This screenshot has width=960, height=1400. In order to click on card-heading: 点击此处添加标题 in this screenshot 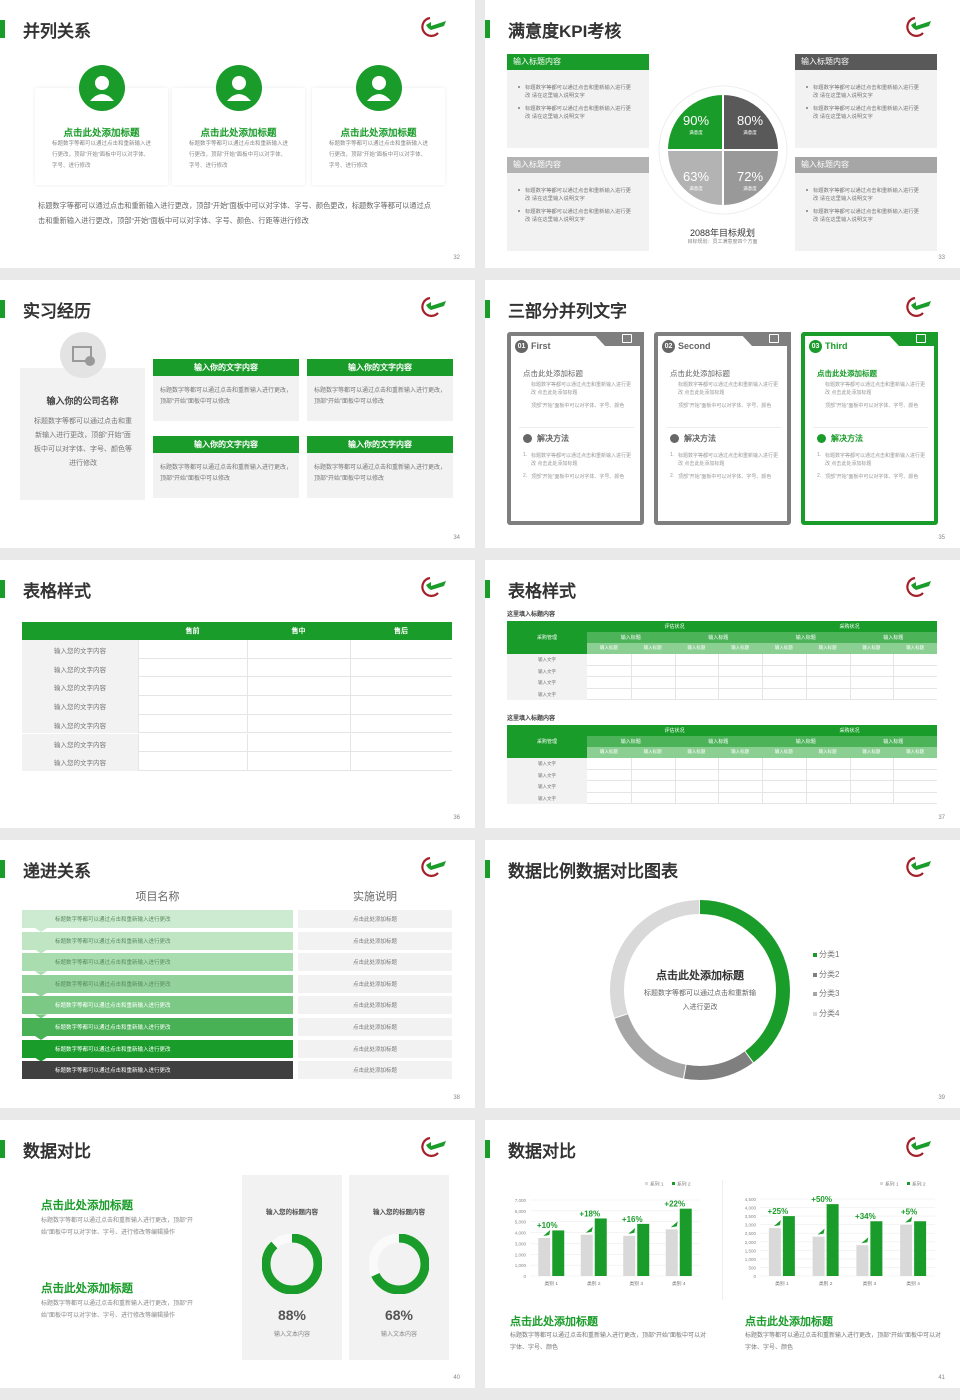, I will do `click(847, 373)`.